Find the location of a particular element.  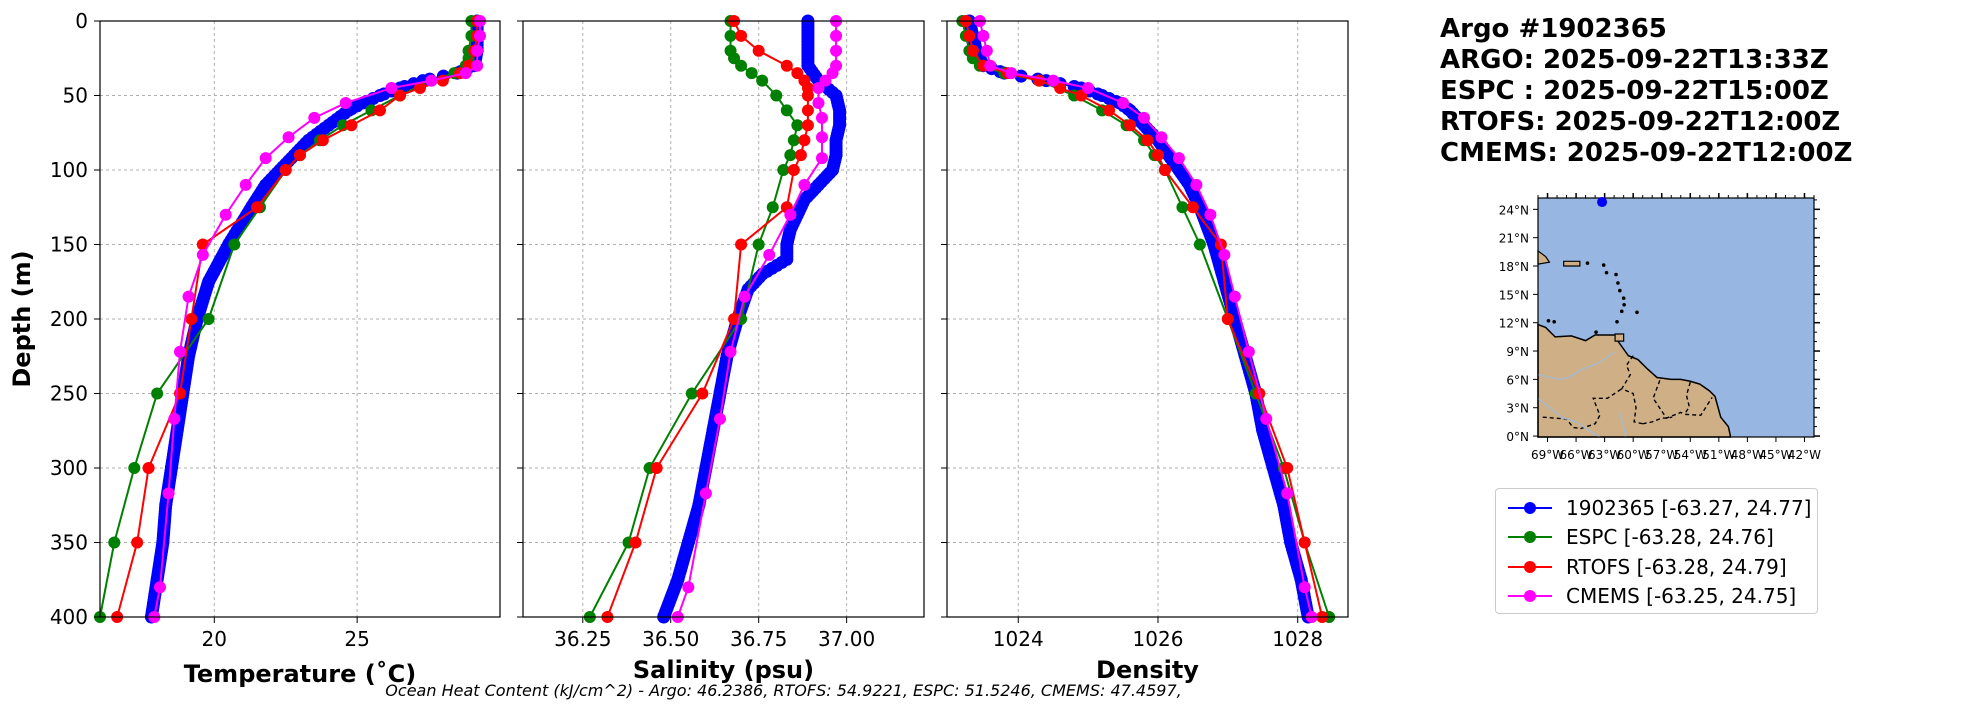

y-axis-label: Depth (m) is located at coordinates (22, 318).